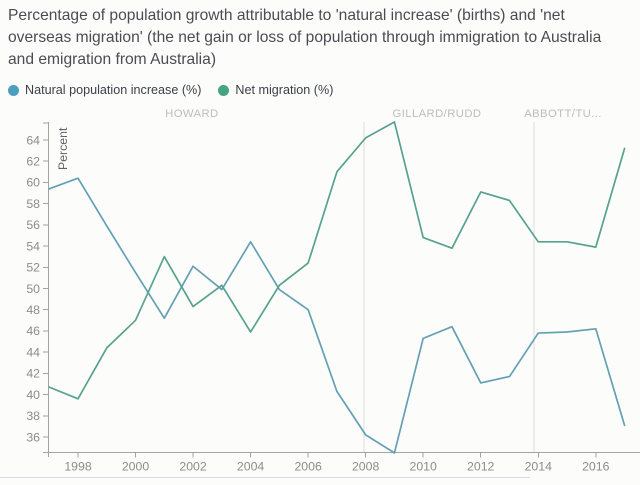 The width and height of the screenshot is (640, 485). I want to click on x-tick-label: 2002, so click(193, 467).